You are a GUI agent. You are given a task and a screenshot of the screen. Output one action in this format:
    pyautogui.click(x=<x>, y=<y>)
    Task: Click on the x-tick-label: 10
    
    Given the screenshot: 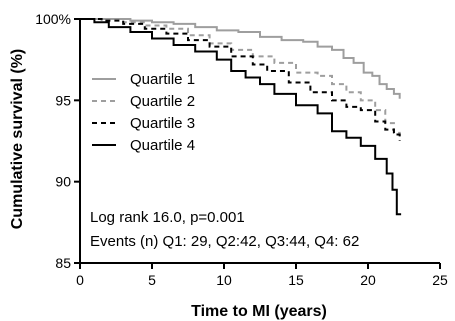 What is the action you would take?
    pyautogui.click(x=224, y=280)
    